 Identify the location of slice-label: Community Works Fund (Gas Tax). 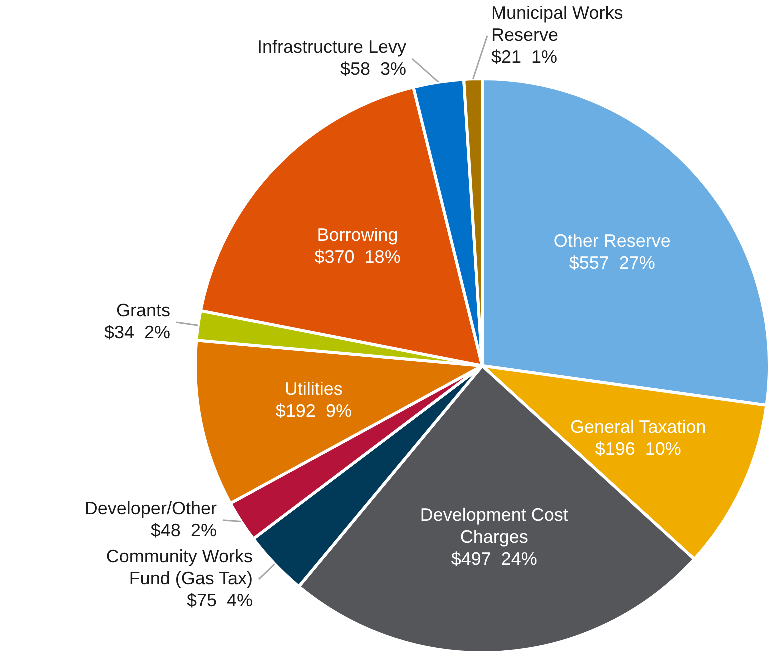
(180, 567).